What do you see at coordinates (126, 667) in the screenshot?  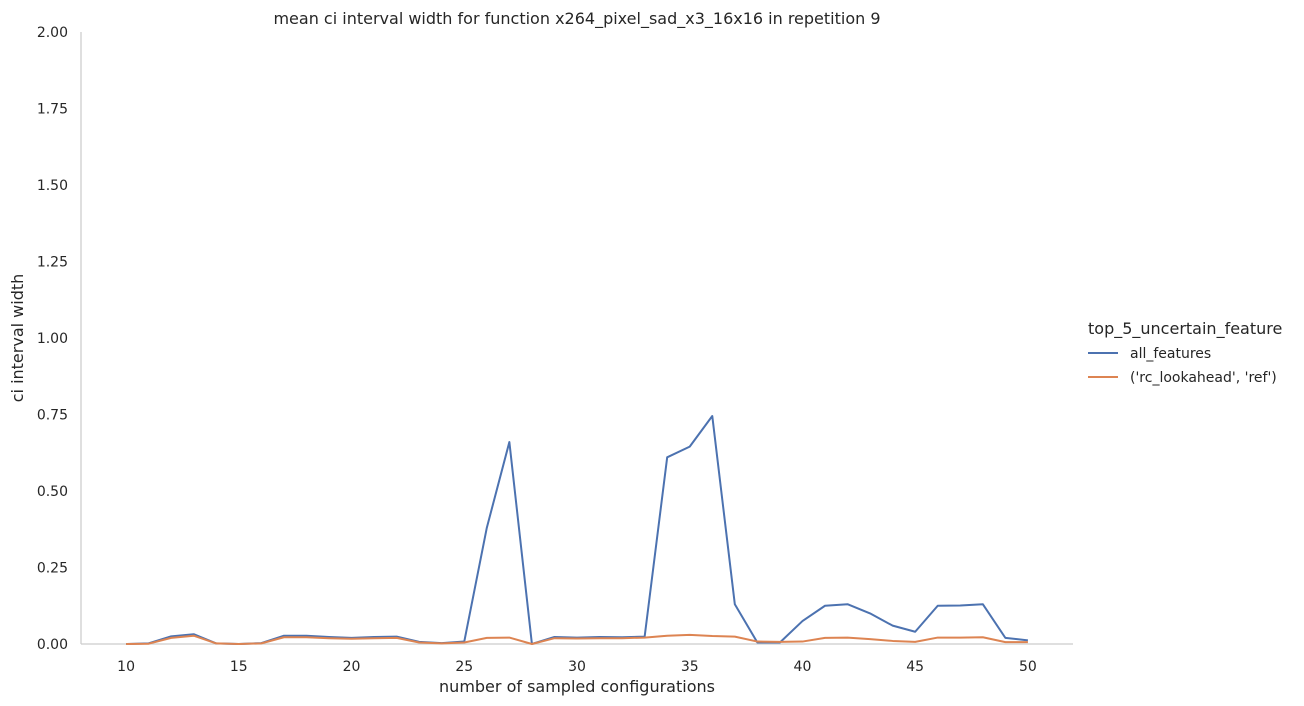 I see `x-tick-label: 10` at bounding box center [126, 667].